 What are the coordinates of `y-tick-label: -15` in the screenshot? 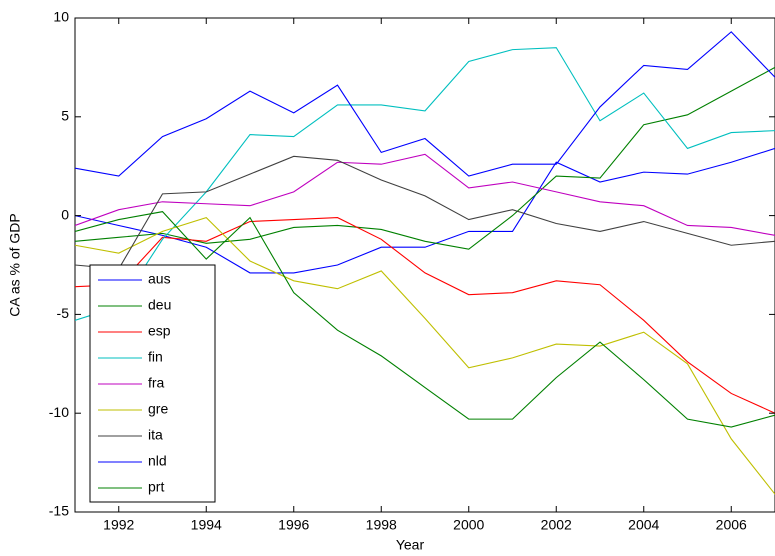 It's located at (59, 511).